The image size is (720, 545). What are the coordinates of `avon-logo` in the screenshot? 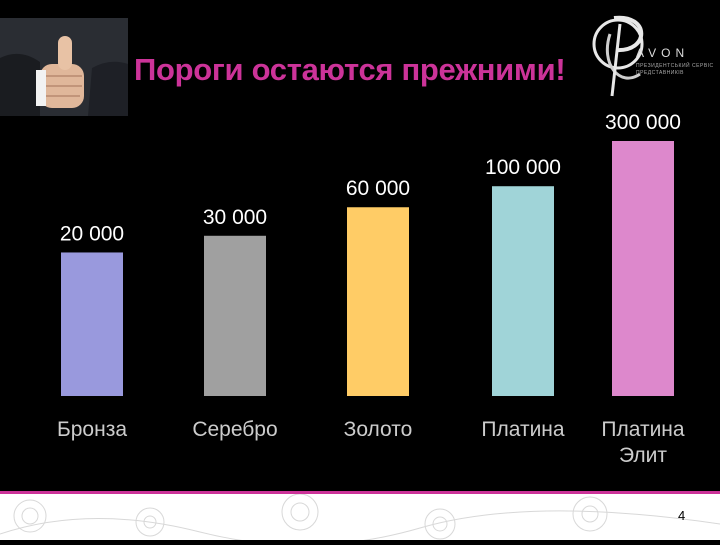 It's located at (654, 52).